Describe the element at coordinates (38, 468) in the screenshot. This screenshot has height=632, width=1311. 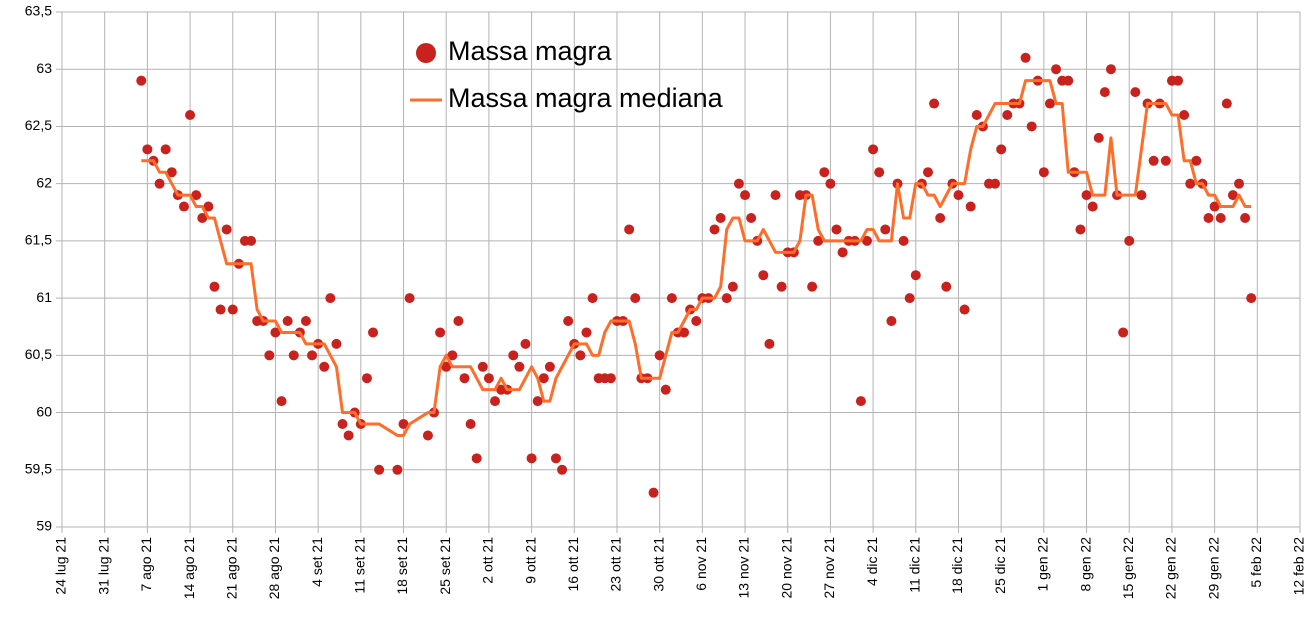
I see `y-tick-label: 59,5` at that location.